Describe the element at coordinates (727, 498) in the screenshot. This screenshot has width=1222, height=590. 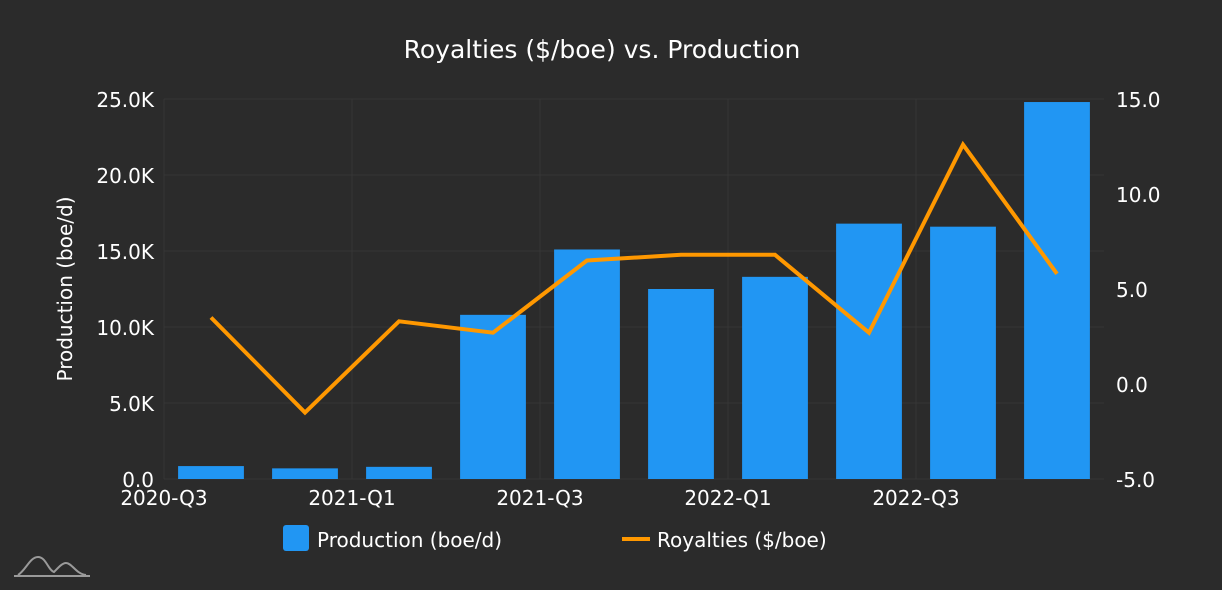
I see `x-tick-label: 2022-Q1` at that location.